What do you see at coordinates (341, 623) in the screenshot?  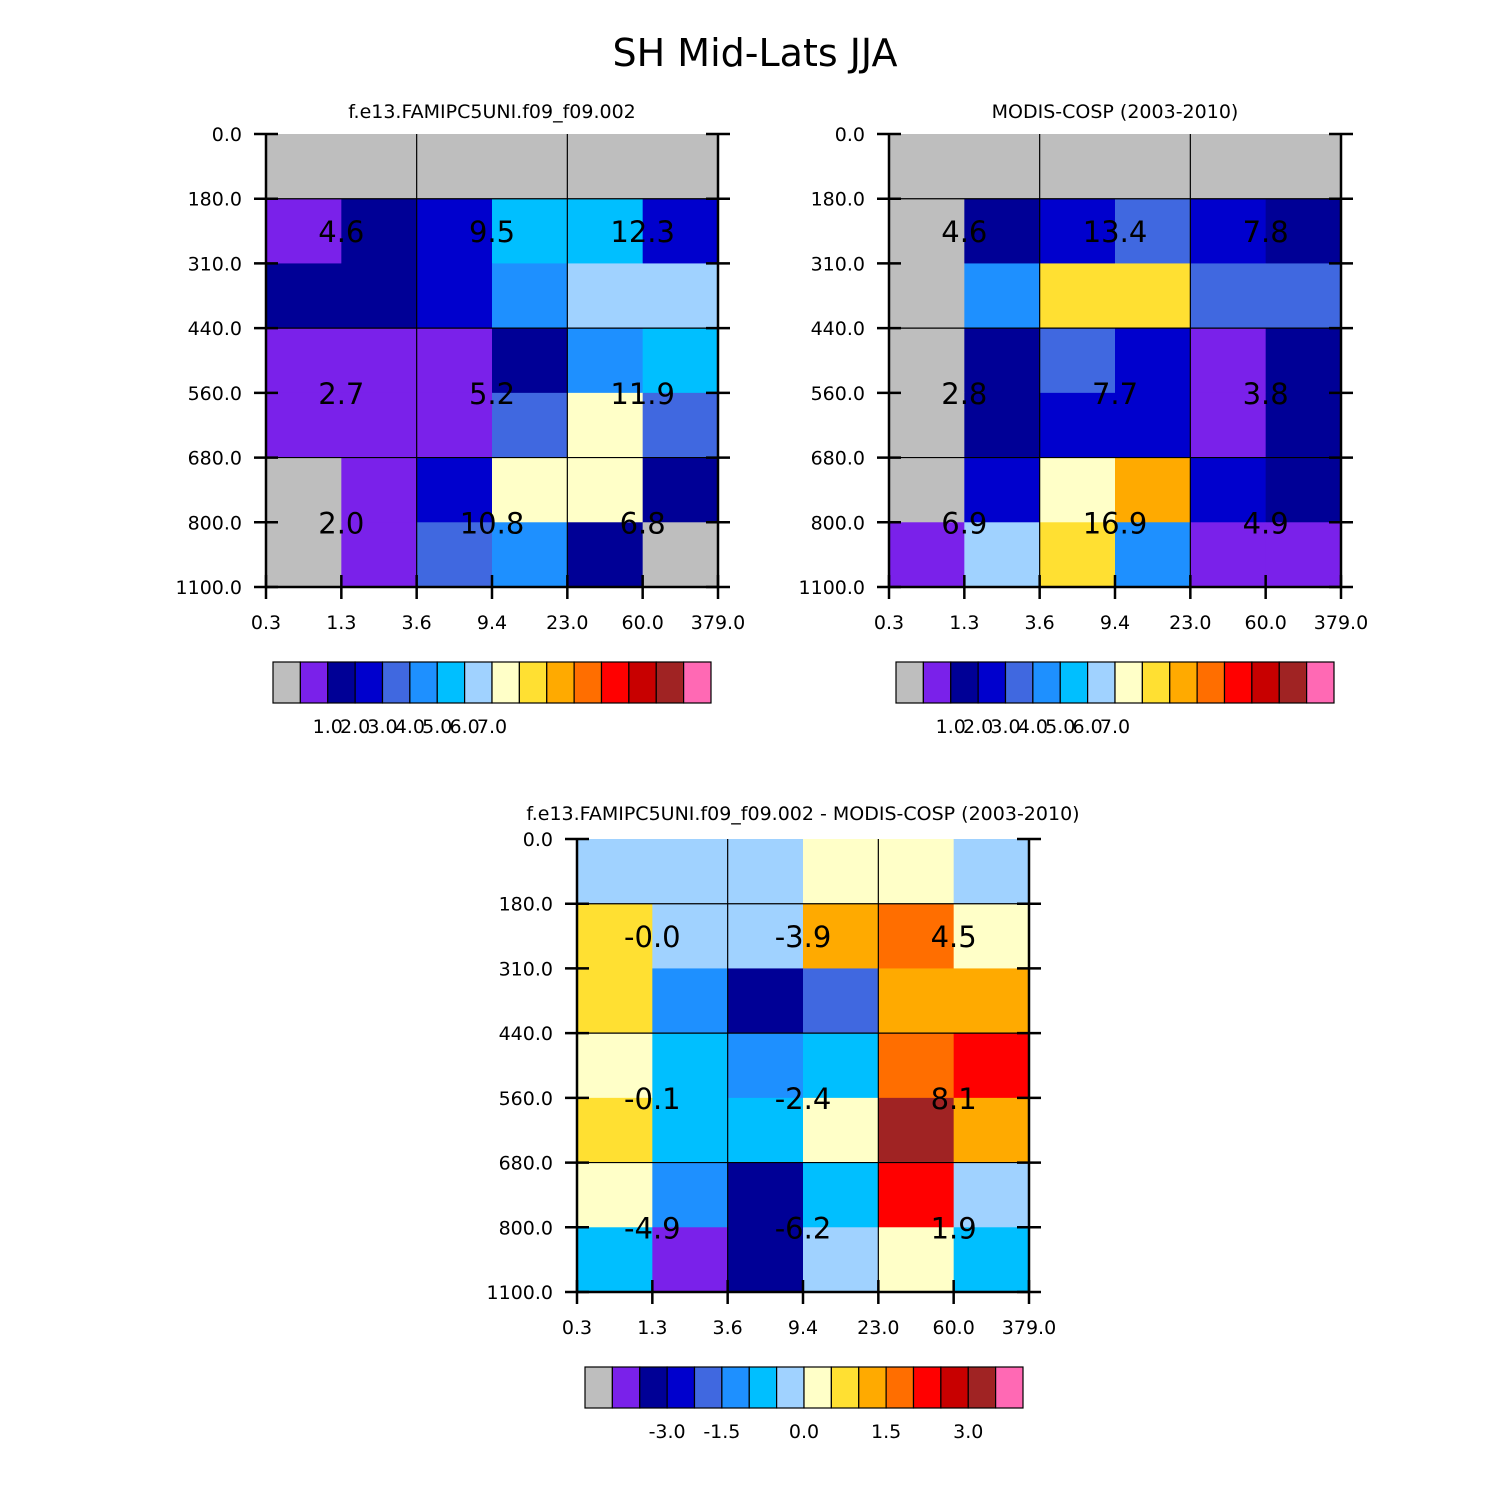 I see `x-tick-label: 1.3` at bounding box center [341, 623].